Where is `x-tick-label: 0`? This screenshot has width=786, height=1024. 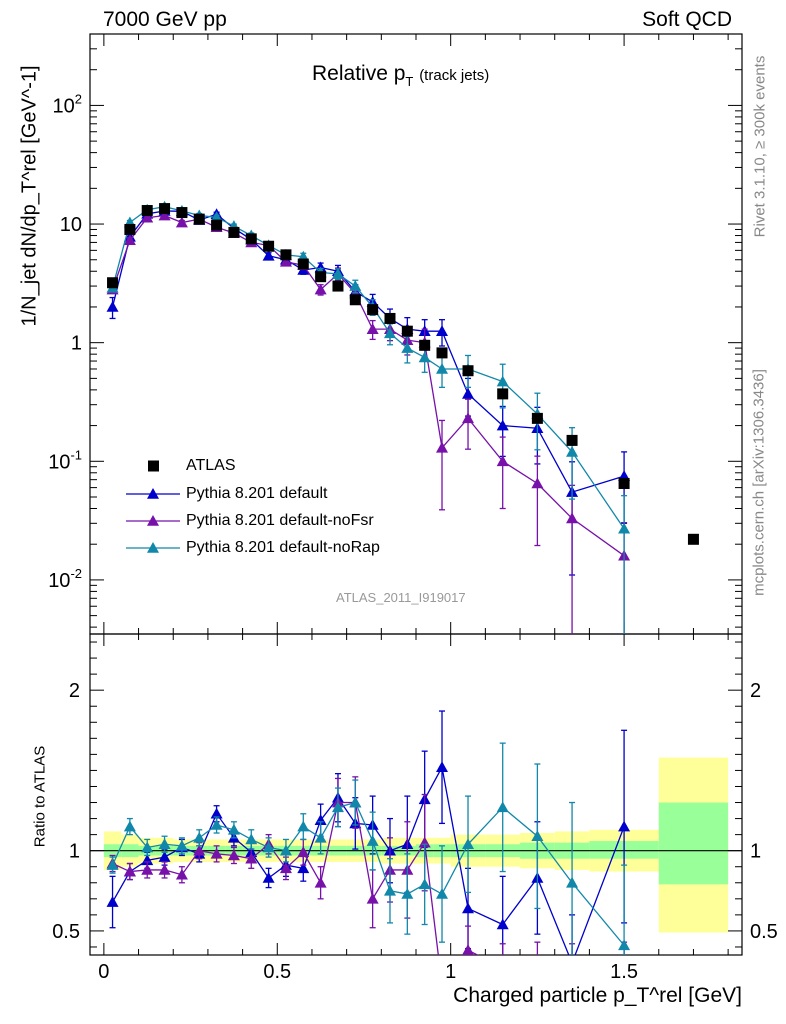 x-tick-label: 0 is located at coordinates (103, 972).